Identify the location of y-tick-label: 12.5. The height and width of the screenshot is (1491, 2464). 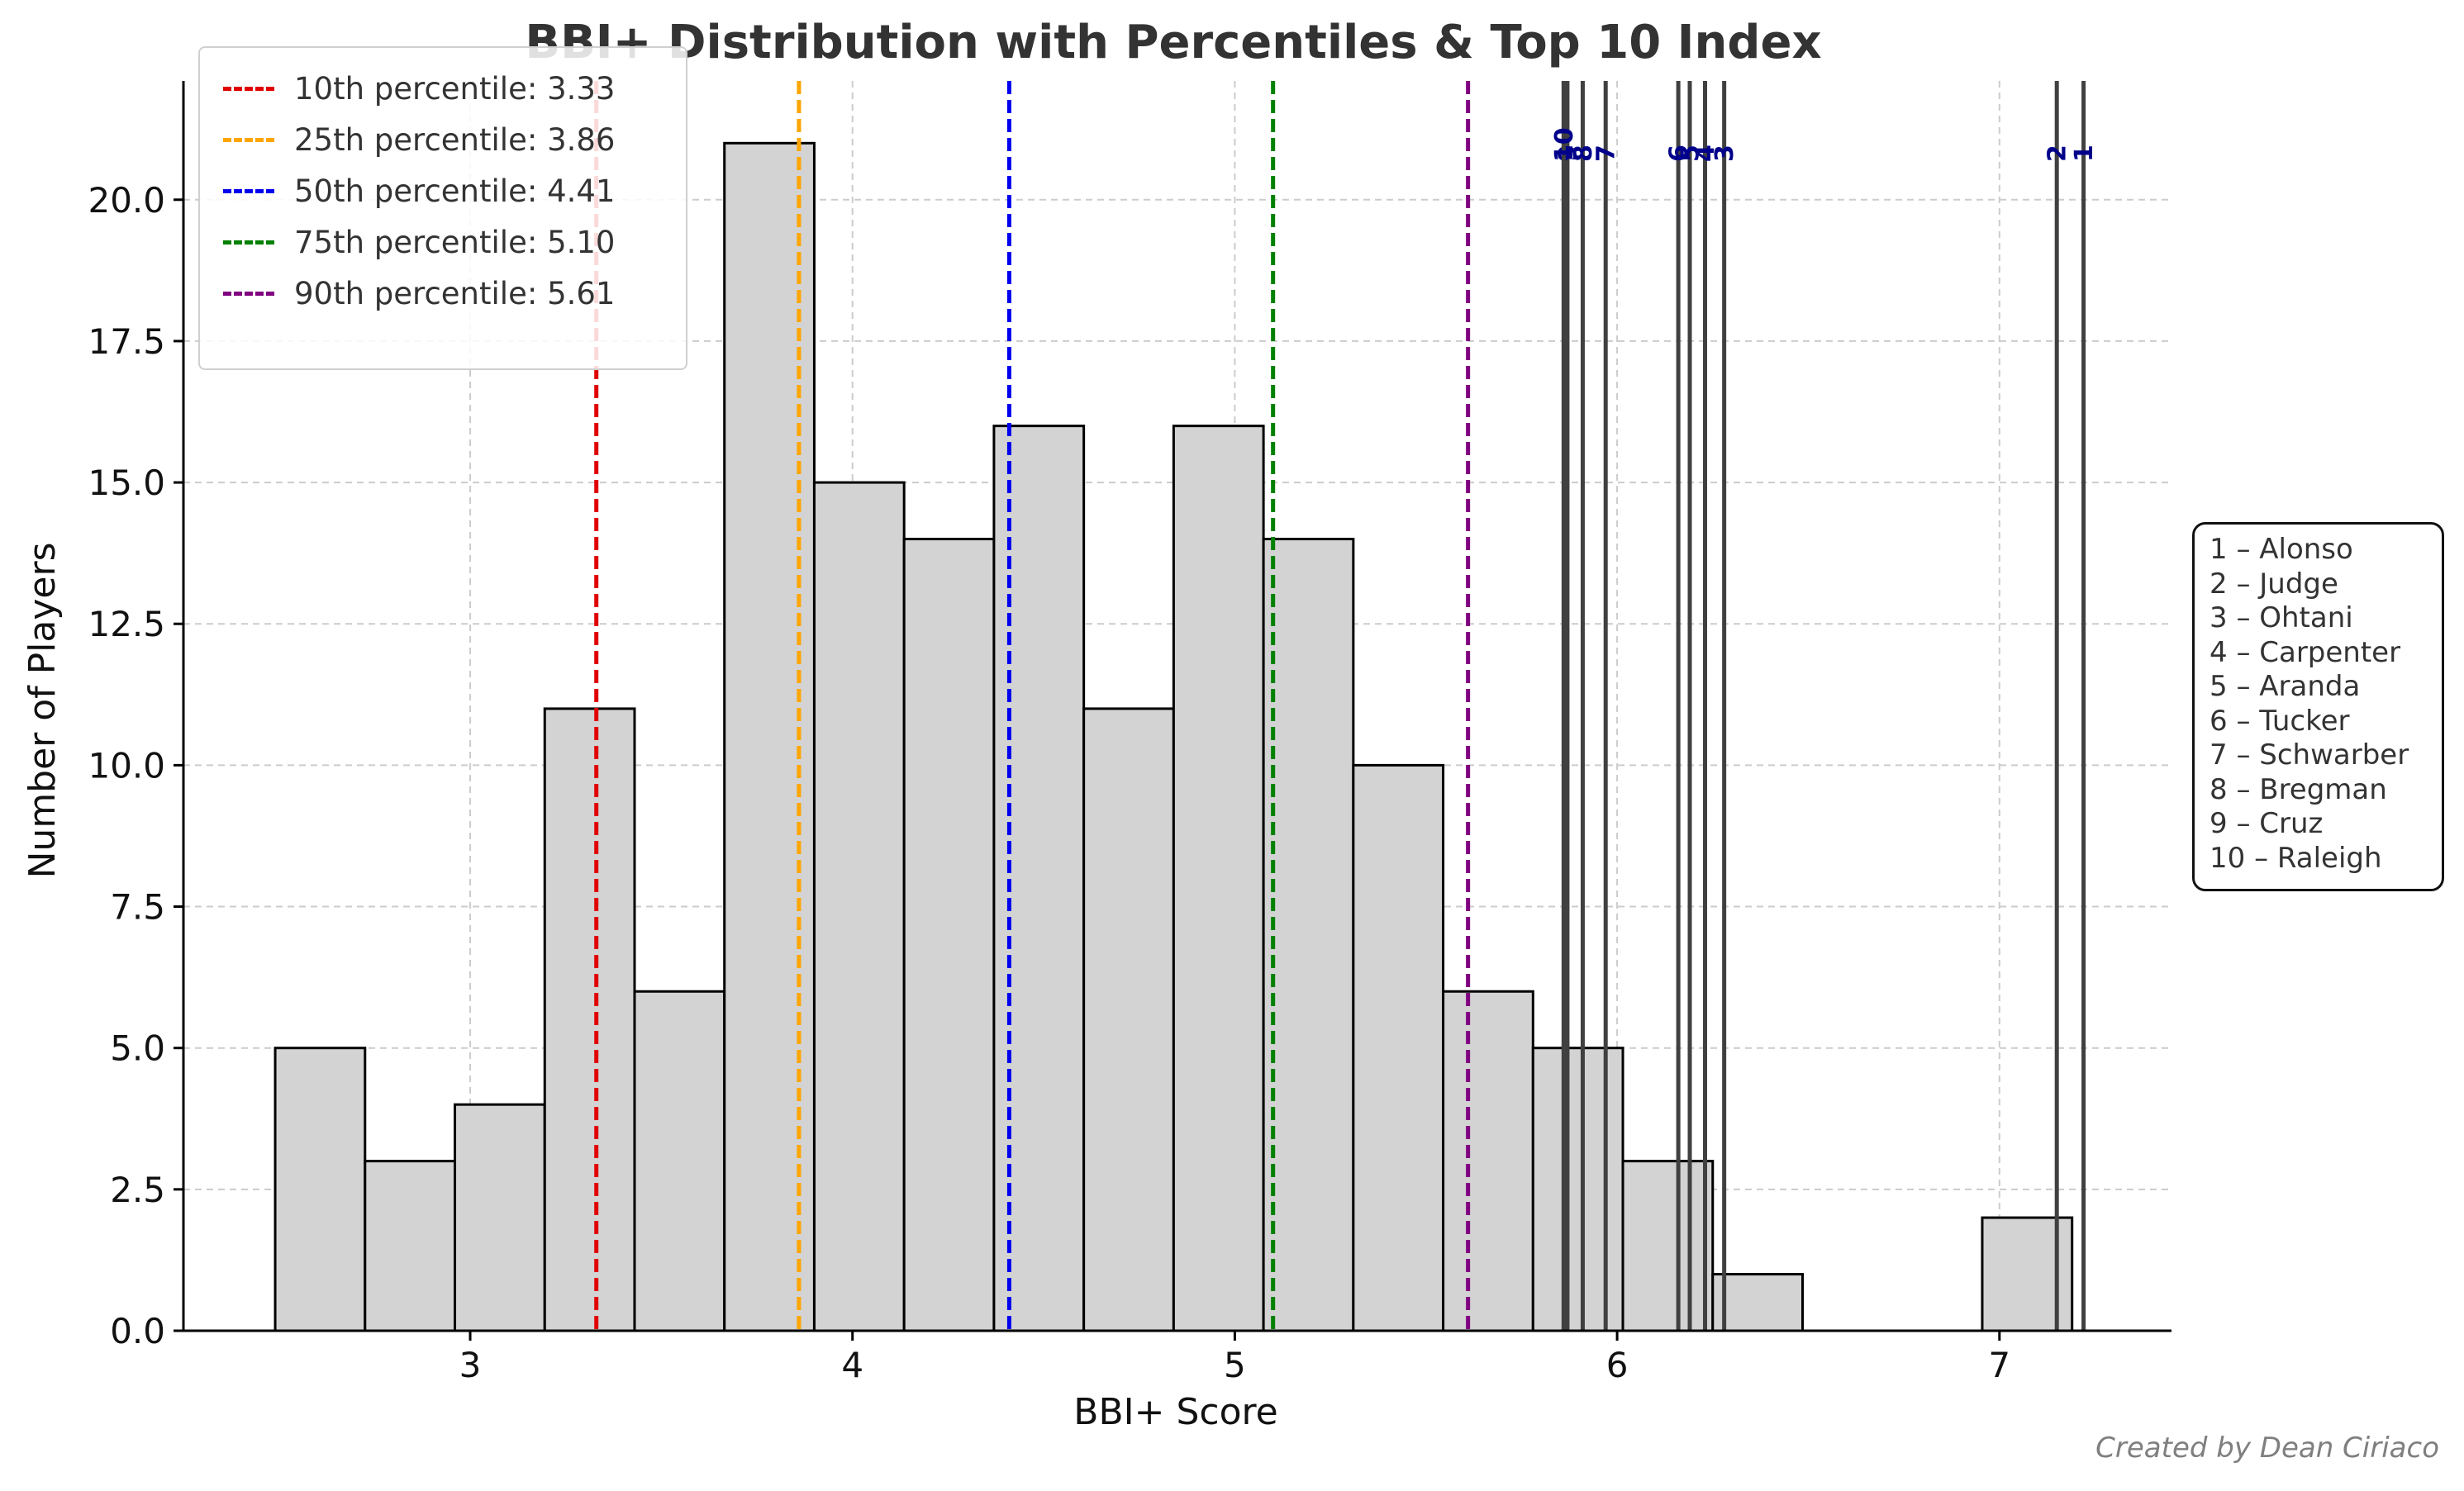
(126, 624).